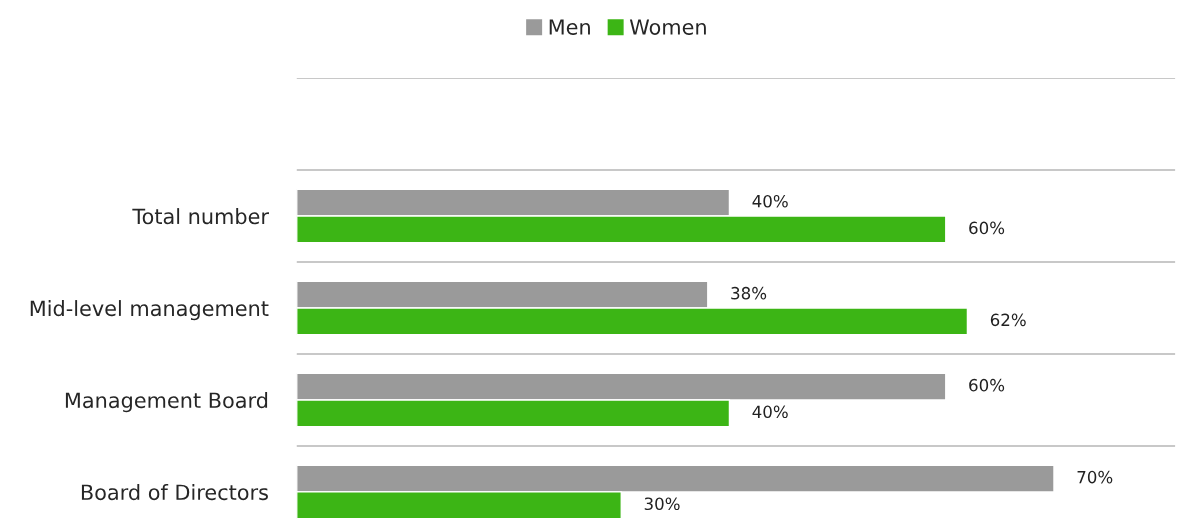 This screenshot has width=1187, height=531. I want to click on data-label: 38%, so click(749, 293).